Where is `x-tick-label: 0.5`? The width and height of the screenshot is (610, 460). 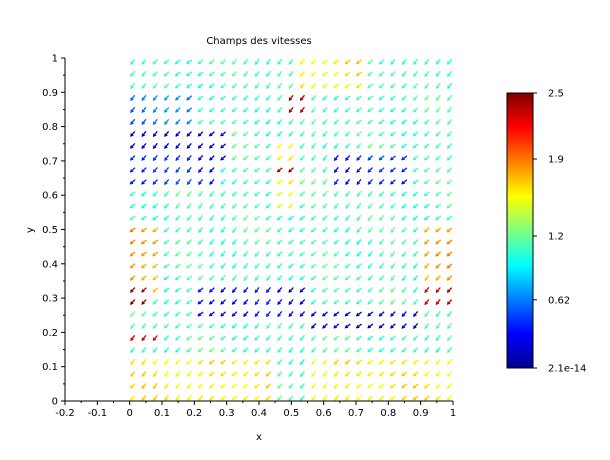
x-tick-label: 0.5 is located at coordinates (291, 413).